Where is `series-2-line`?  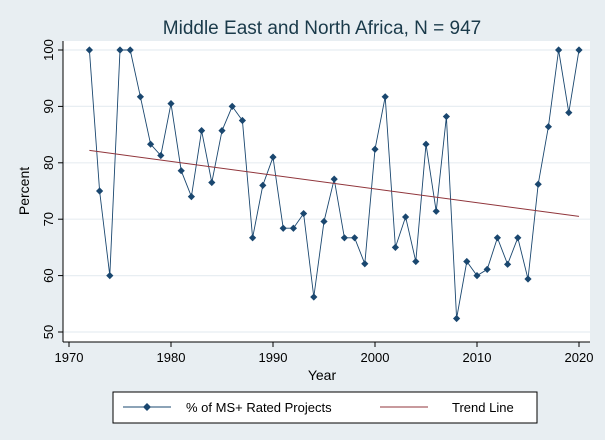
series-2-line is located at coordinates (334, 183).